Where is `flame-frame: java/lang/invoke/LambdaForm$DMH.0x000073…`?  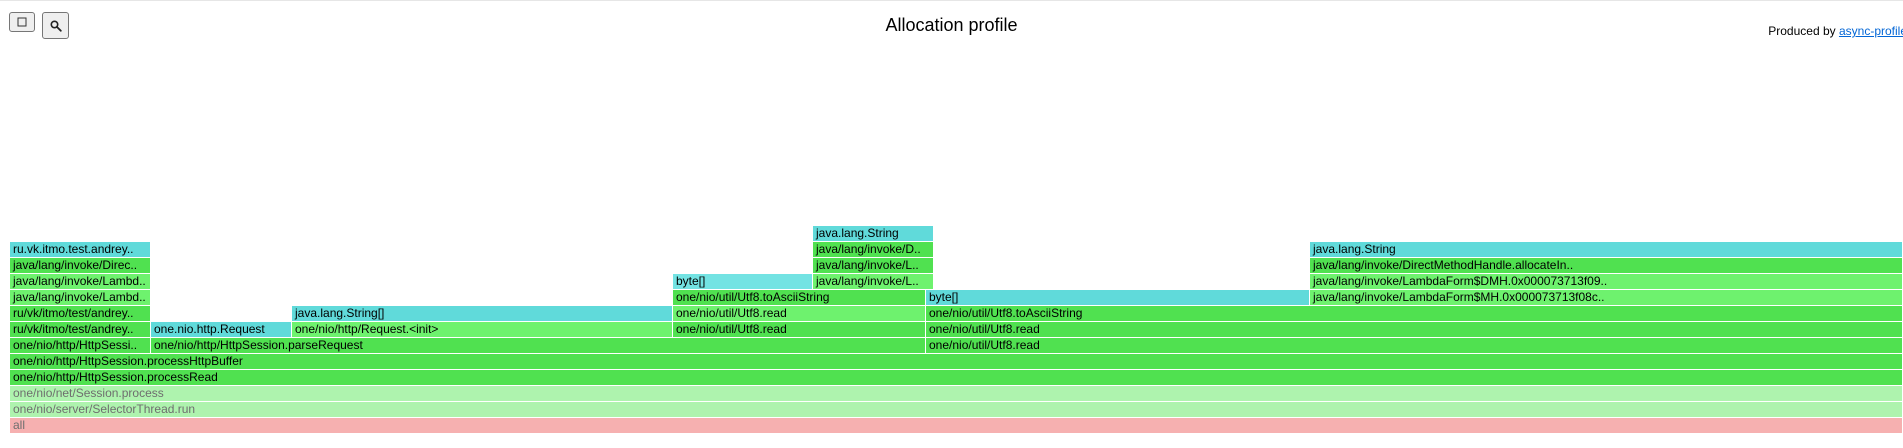
flame-frame: java/lang/invoke/LambdaForm$DMH.0x000073… is located at coordinates (1606, 281).